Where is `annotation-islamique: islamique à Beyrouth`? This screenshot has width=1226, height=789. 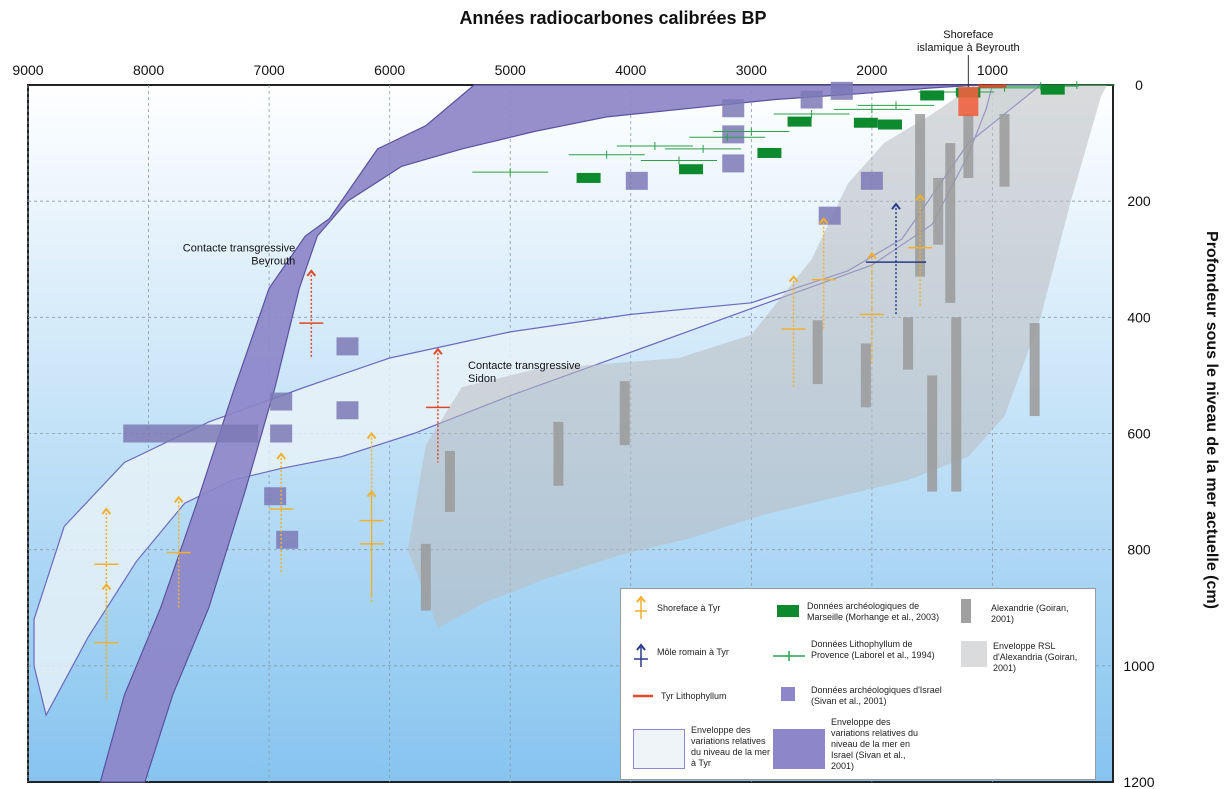 annotation-islamique: islamique à Beyrouth is located at coordinates (968, 48).